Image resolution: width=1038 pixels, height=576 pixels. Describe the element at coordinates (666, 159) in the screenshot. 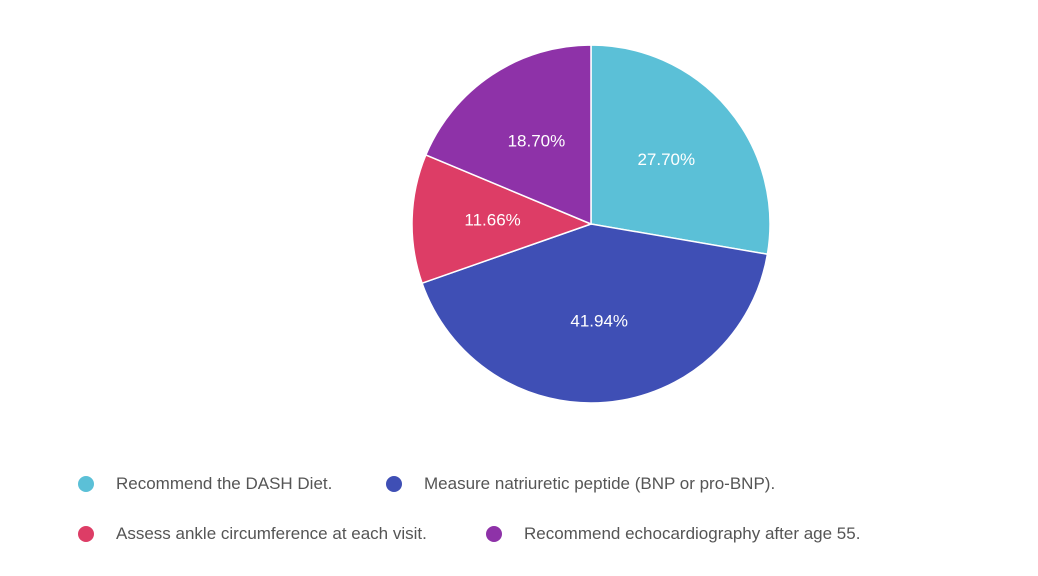

I see `slice-label-dash-diet: 27.70%` at that location.